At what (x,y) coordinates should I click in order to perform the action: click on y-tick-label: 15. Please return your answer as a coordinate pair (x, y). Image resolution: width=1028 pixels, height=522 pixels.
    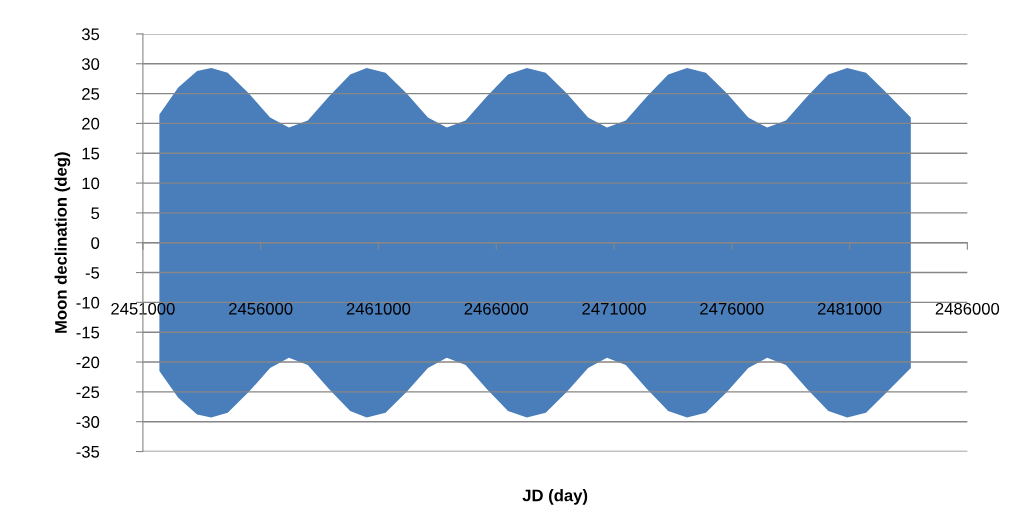
    Looking at the image, I should click on (91, 153).